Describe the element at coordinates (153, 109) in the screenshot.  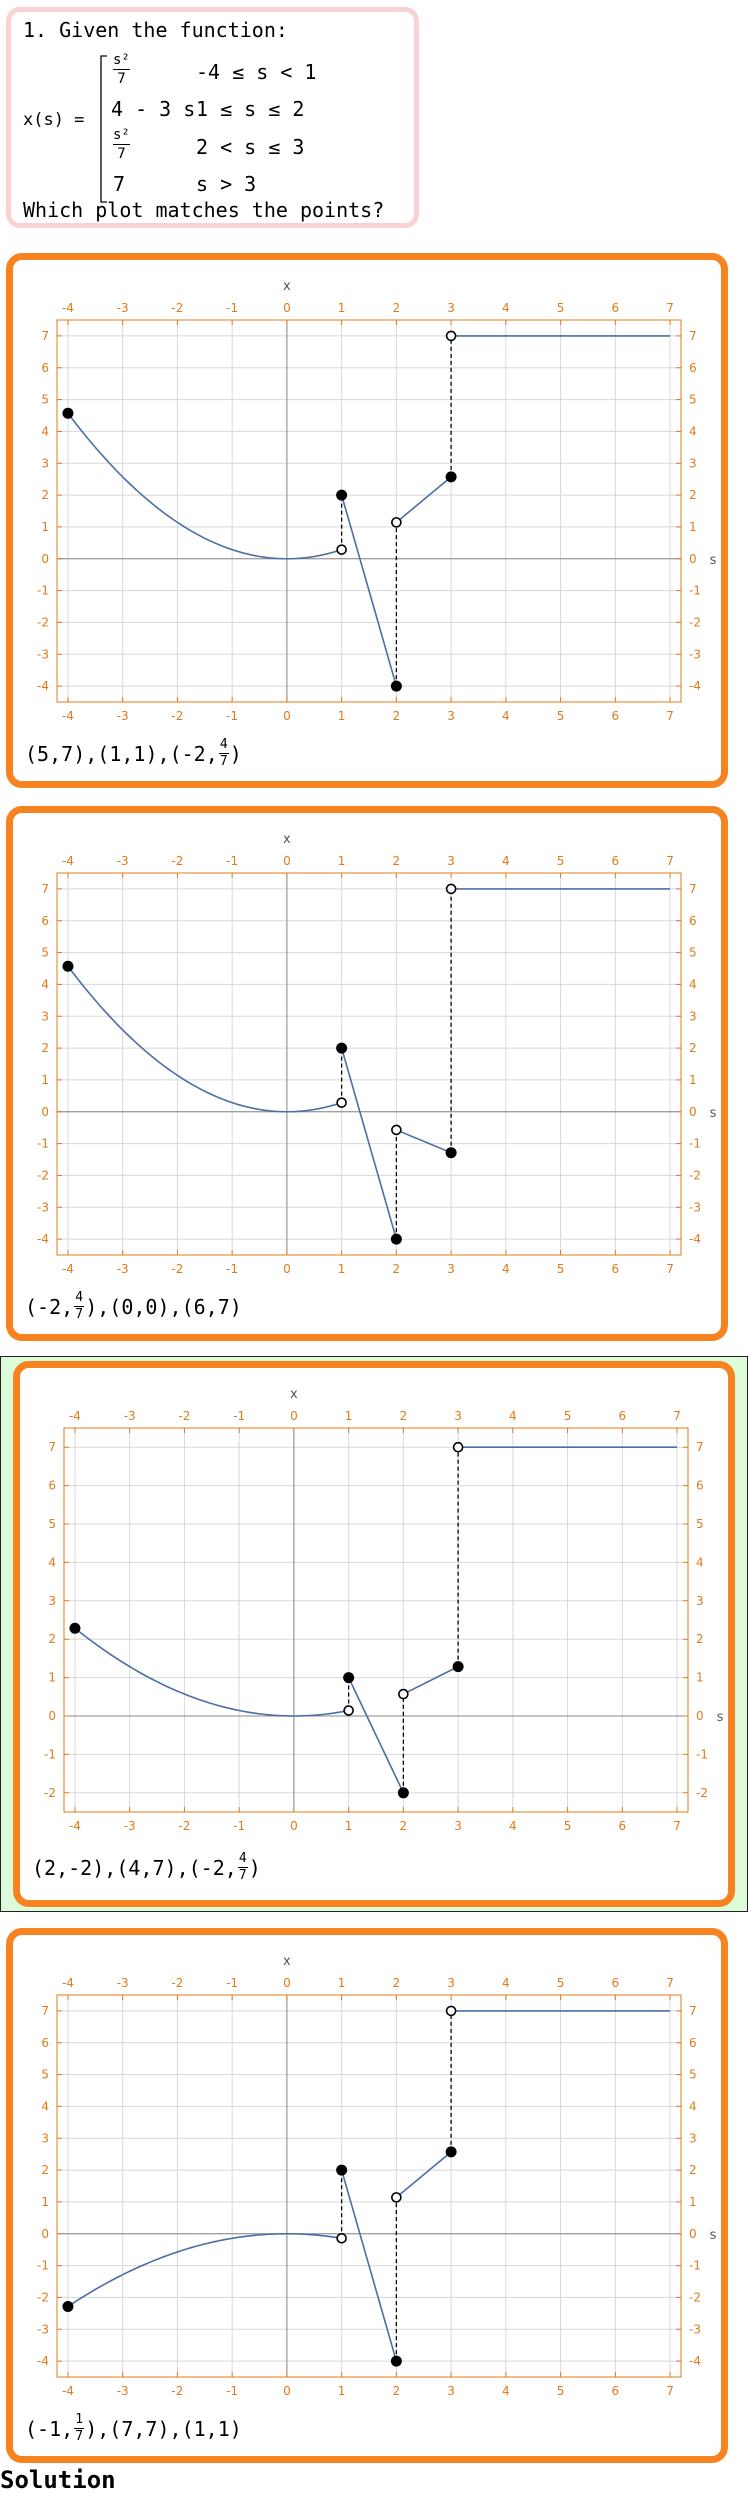
I see `piece-2-expression: 4 - 3 s` at that location.